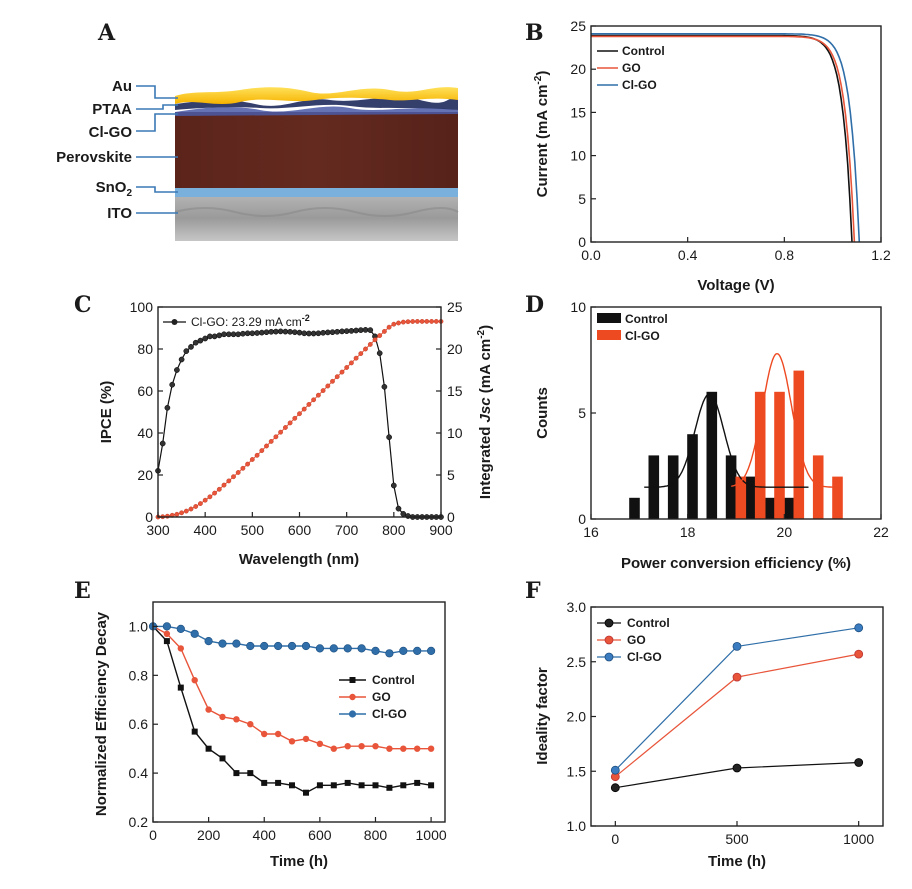 The height and width of the screenshot is (889, 912). What do you see at coordinates (609, 657) in the screenshot?
I see `panel-f-legend-clgo-marker` at bounding box center [609, 657].